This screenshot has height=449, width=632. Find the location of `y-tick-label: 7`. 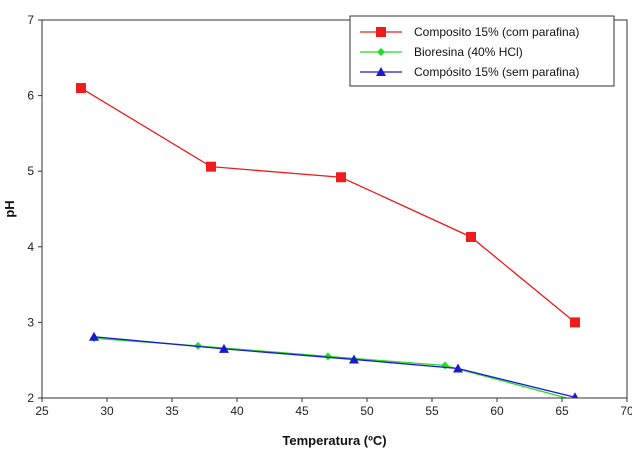

y-tick-label: 7 is located at coordinates (30, 20).